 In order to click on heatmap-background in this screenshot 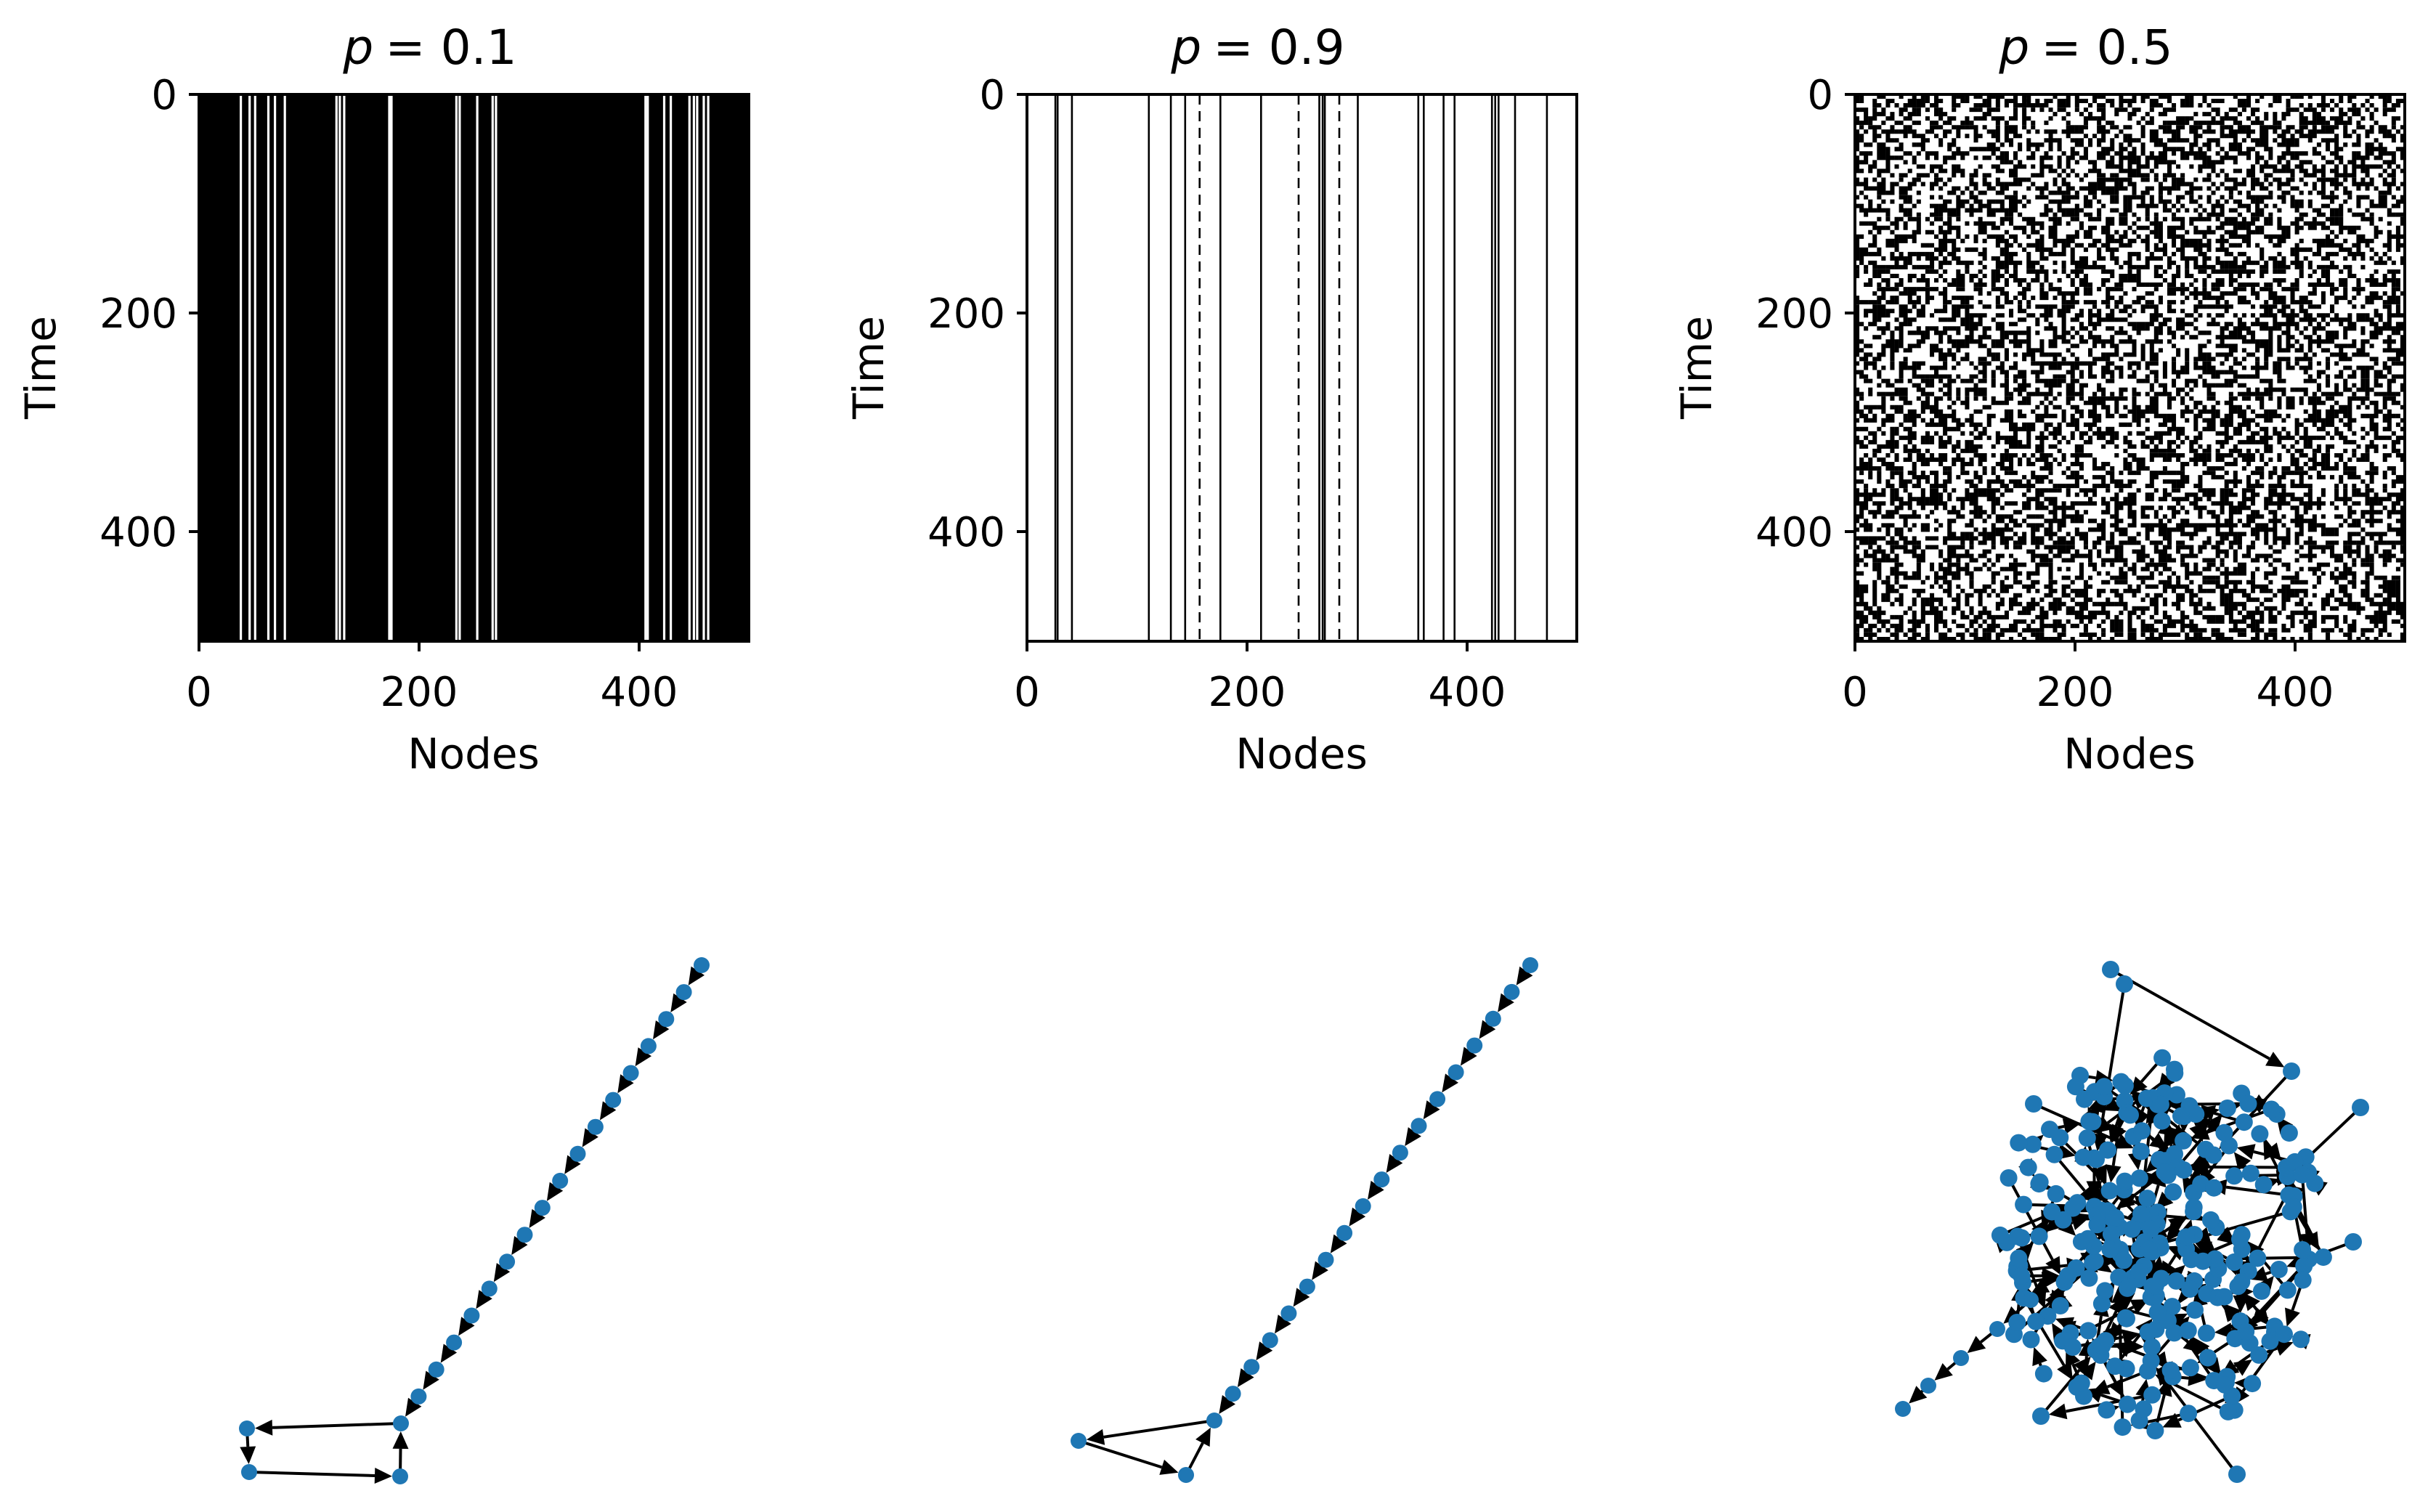, I will do `click(1302, 367)`.